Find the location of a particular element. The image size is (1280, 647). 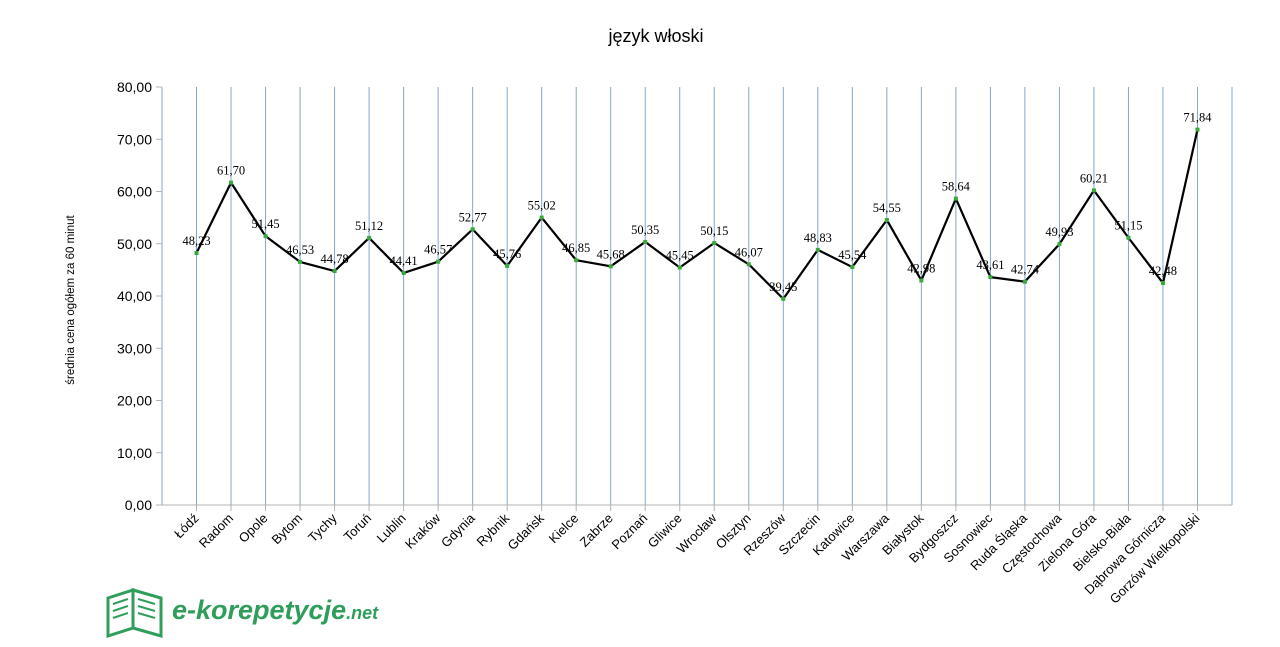

data-label: 42,74 is located at coordinates (1025, 270).